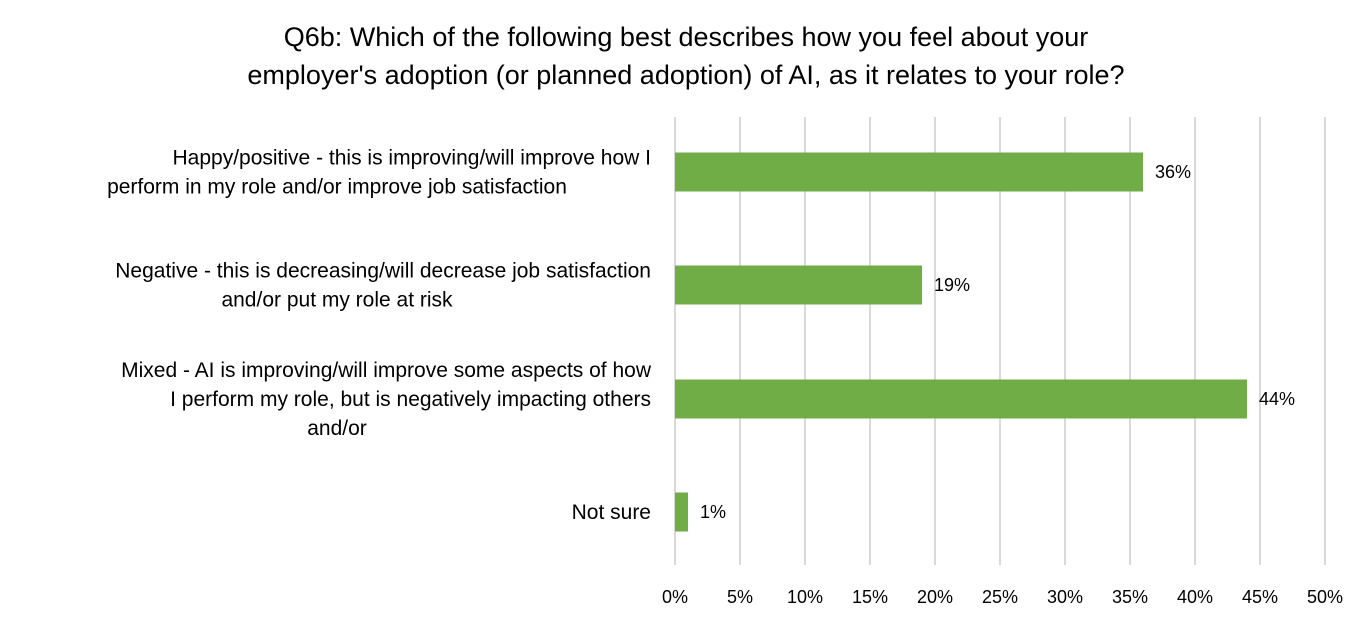 The width and height of the screenshot is (1370, 620). I want to click on data-label: 44%, so click(1277, 399).